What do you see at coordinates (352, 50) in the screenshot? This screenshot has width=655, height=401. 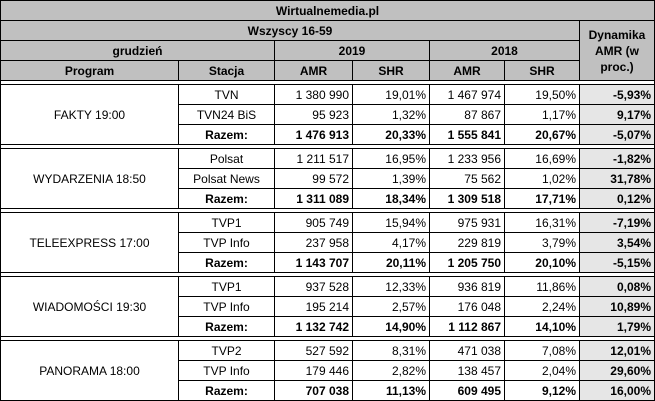 I see `year-2019-header: 2019` at bounding box center [352, 50].